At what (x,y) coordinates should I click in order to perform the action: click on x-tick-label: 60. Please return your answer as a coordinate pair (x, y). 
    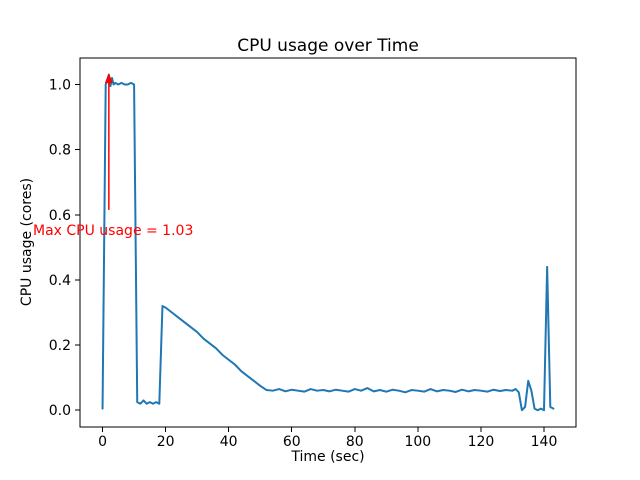
    Looking at the image, I should click on (292, 442).